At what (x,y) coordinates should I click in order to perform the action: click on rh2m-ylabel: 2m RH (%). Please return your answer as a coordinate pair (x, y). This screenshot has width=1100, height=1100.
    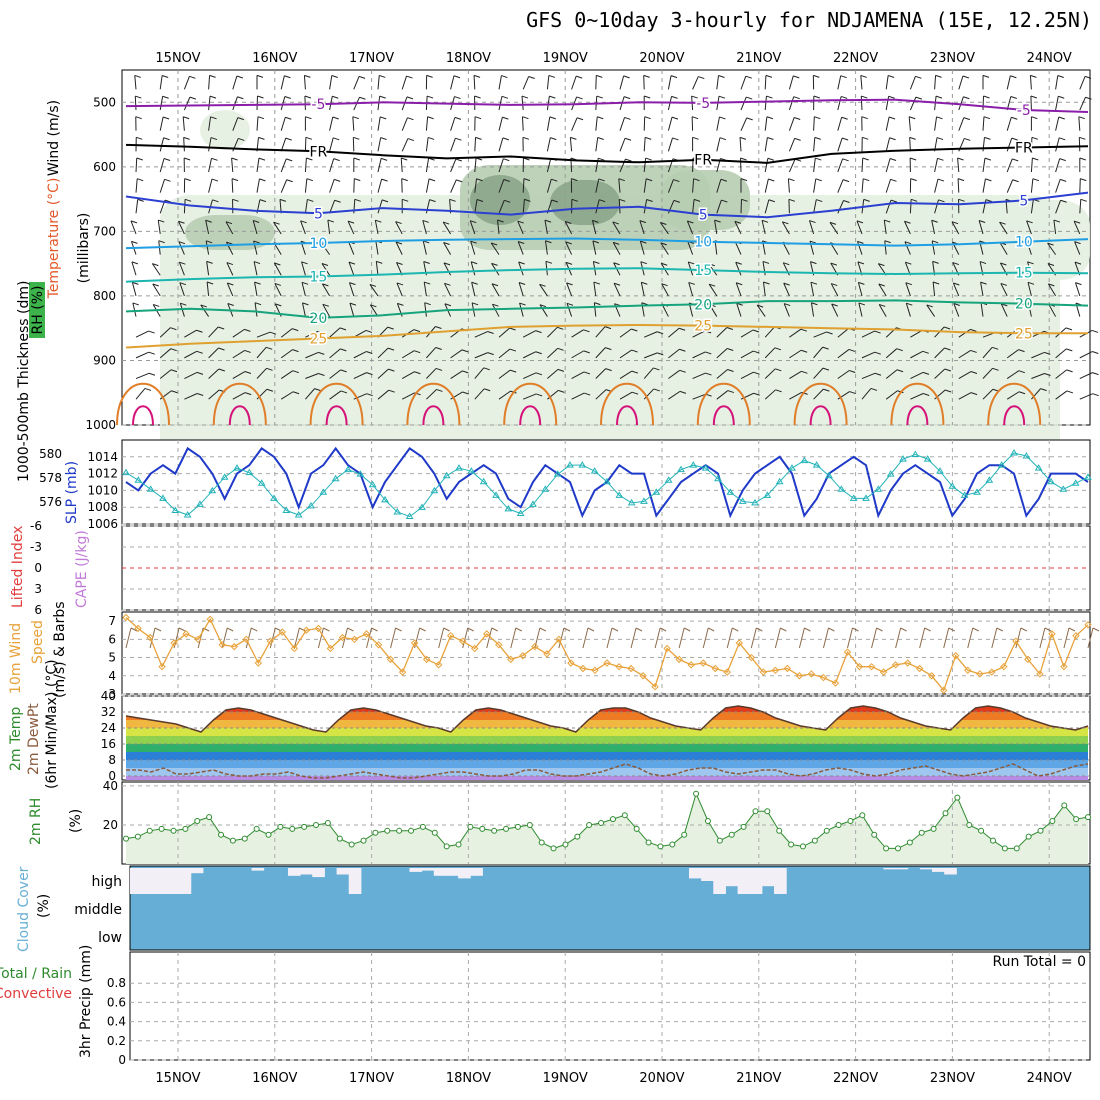
    Looking at the image, I should click on (56, 821).